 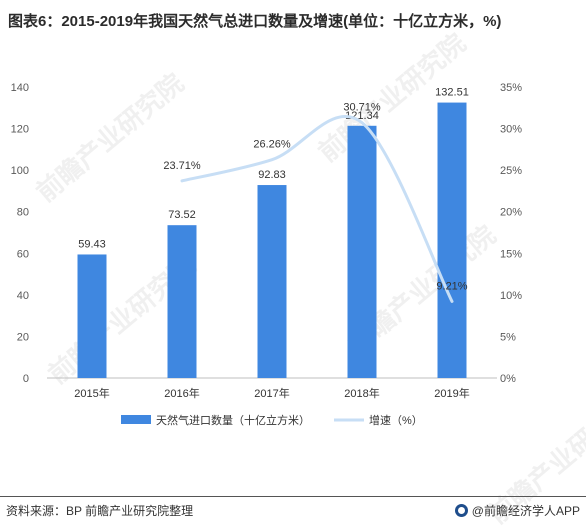 What do you see at coordinates (23, 254) in the screenshot?
I see `y-left-tick-label: 60` at bounding box center [23, 254].